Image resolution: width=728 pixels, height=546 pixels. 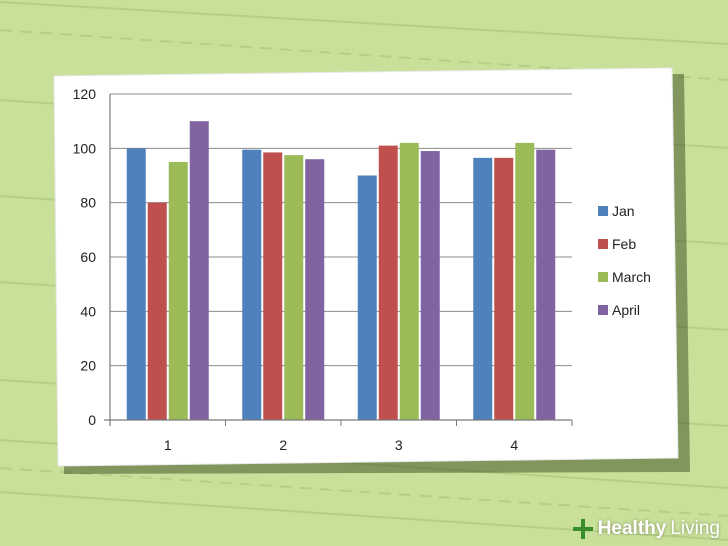 I want to click on x-tick-label: 1, so click(x=168, y=445).